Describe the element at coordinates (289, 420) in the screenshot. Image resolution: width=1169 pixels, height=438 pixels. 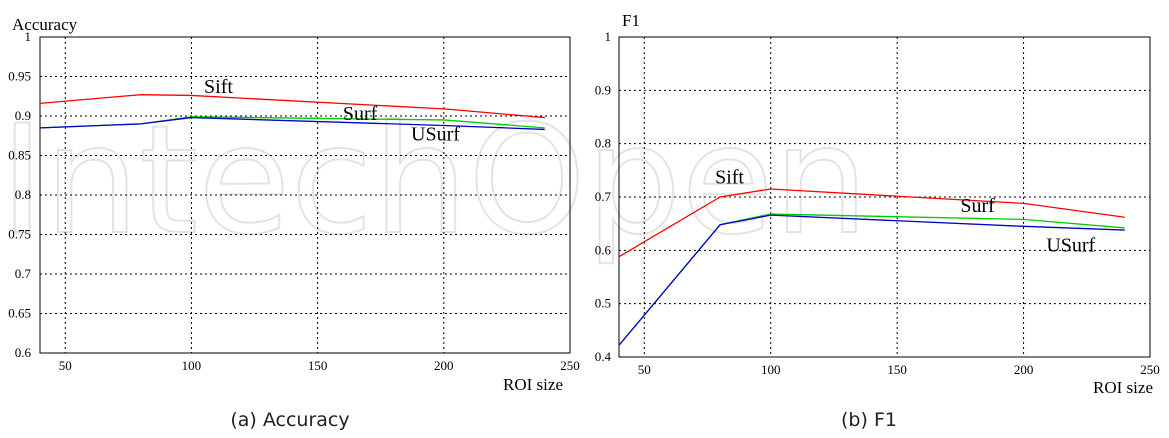
I see `figure-caption: (a) Accuracy` at that location.